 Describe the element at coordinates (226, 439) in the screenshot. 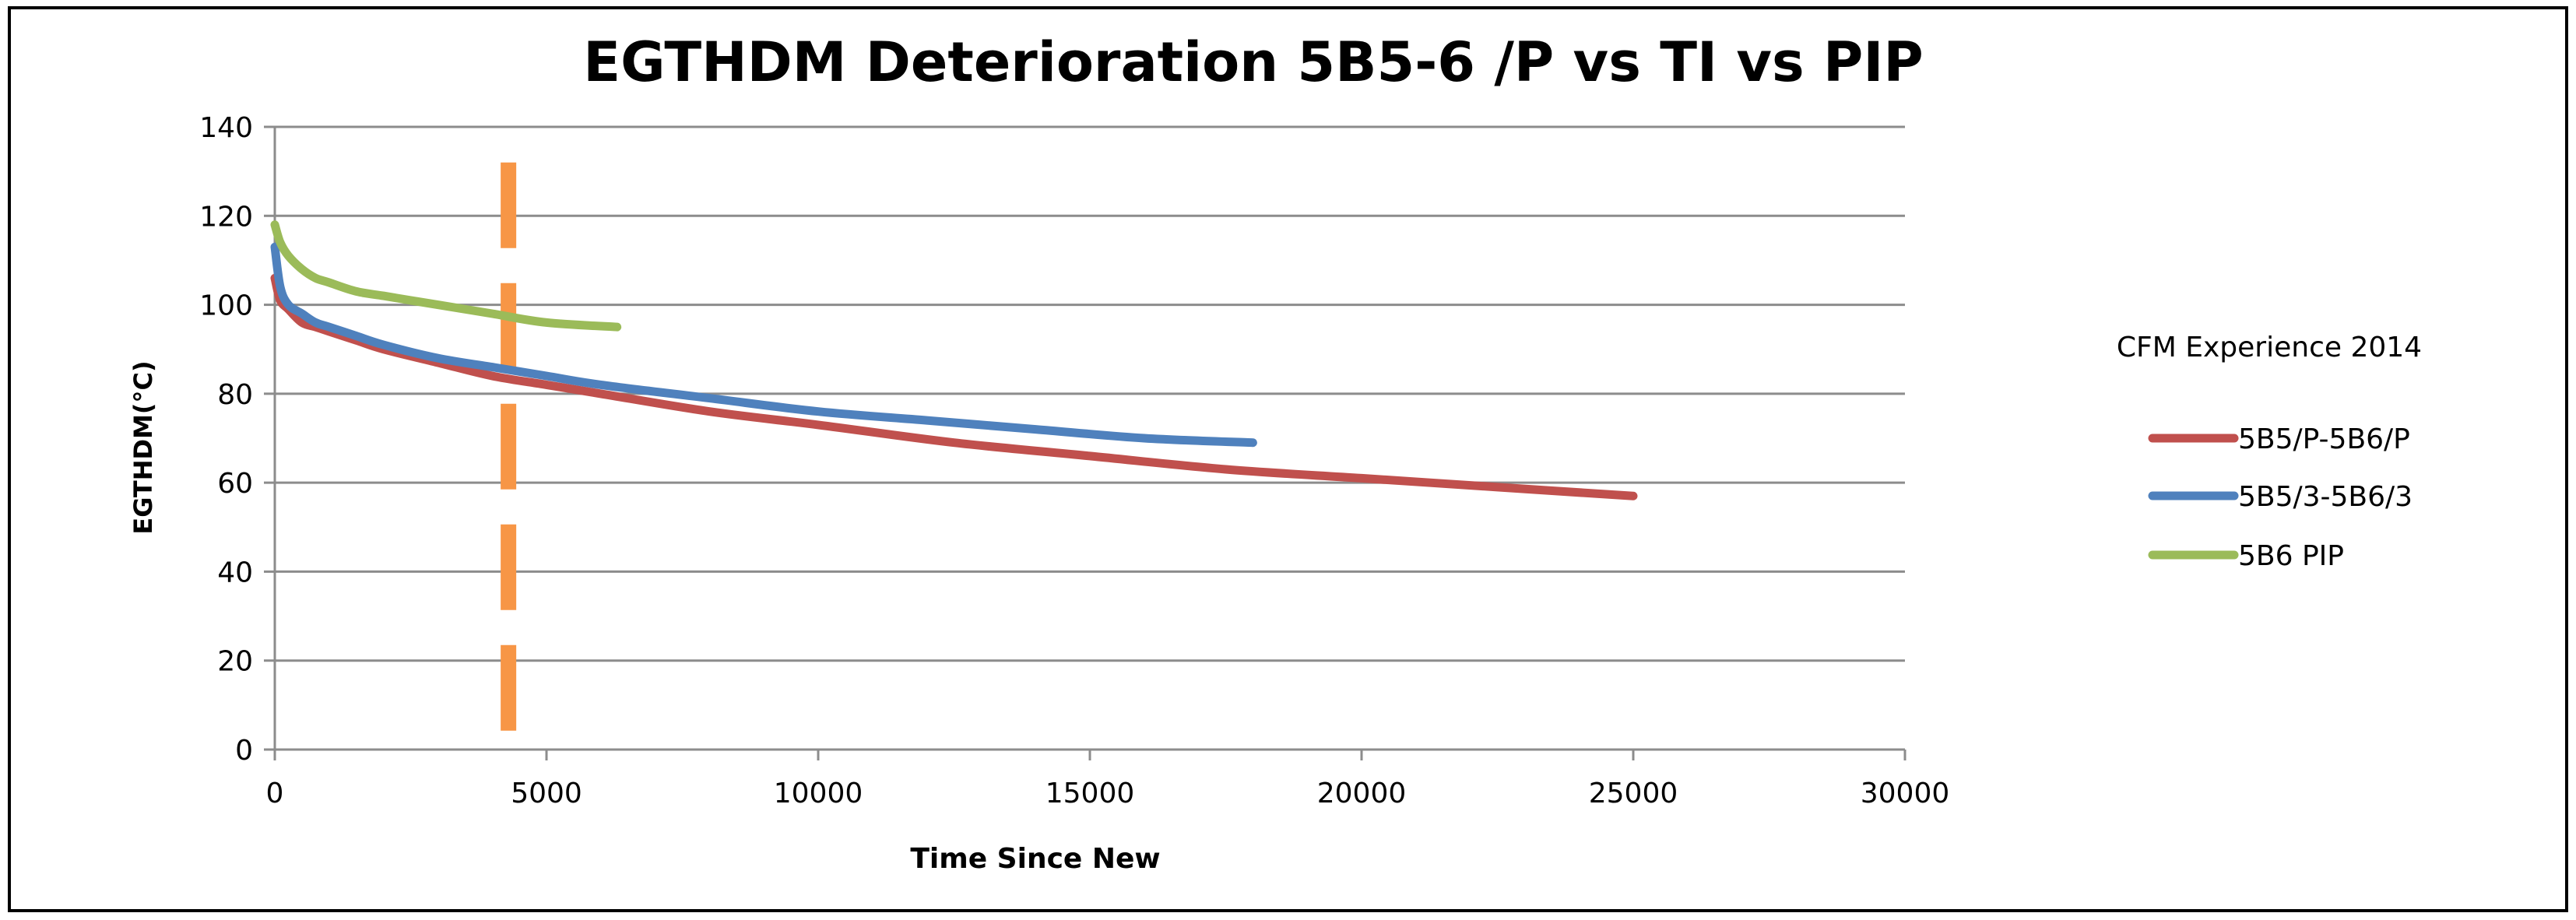

I see `y-tick-labels: 0 20 40 60 80 100 120 140` at that location.